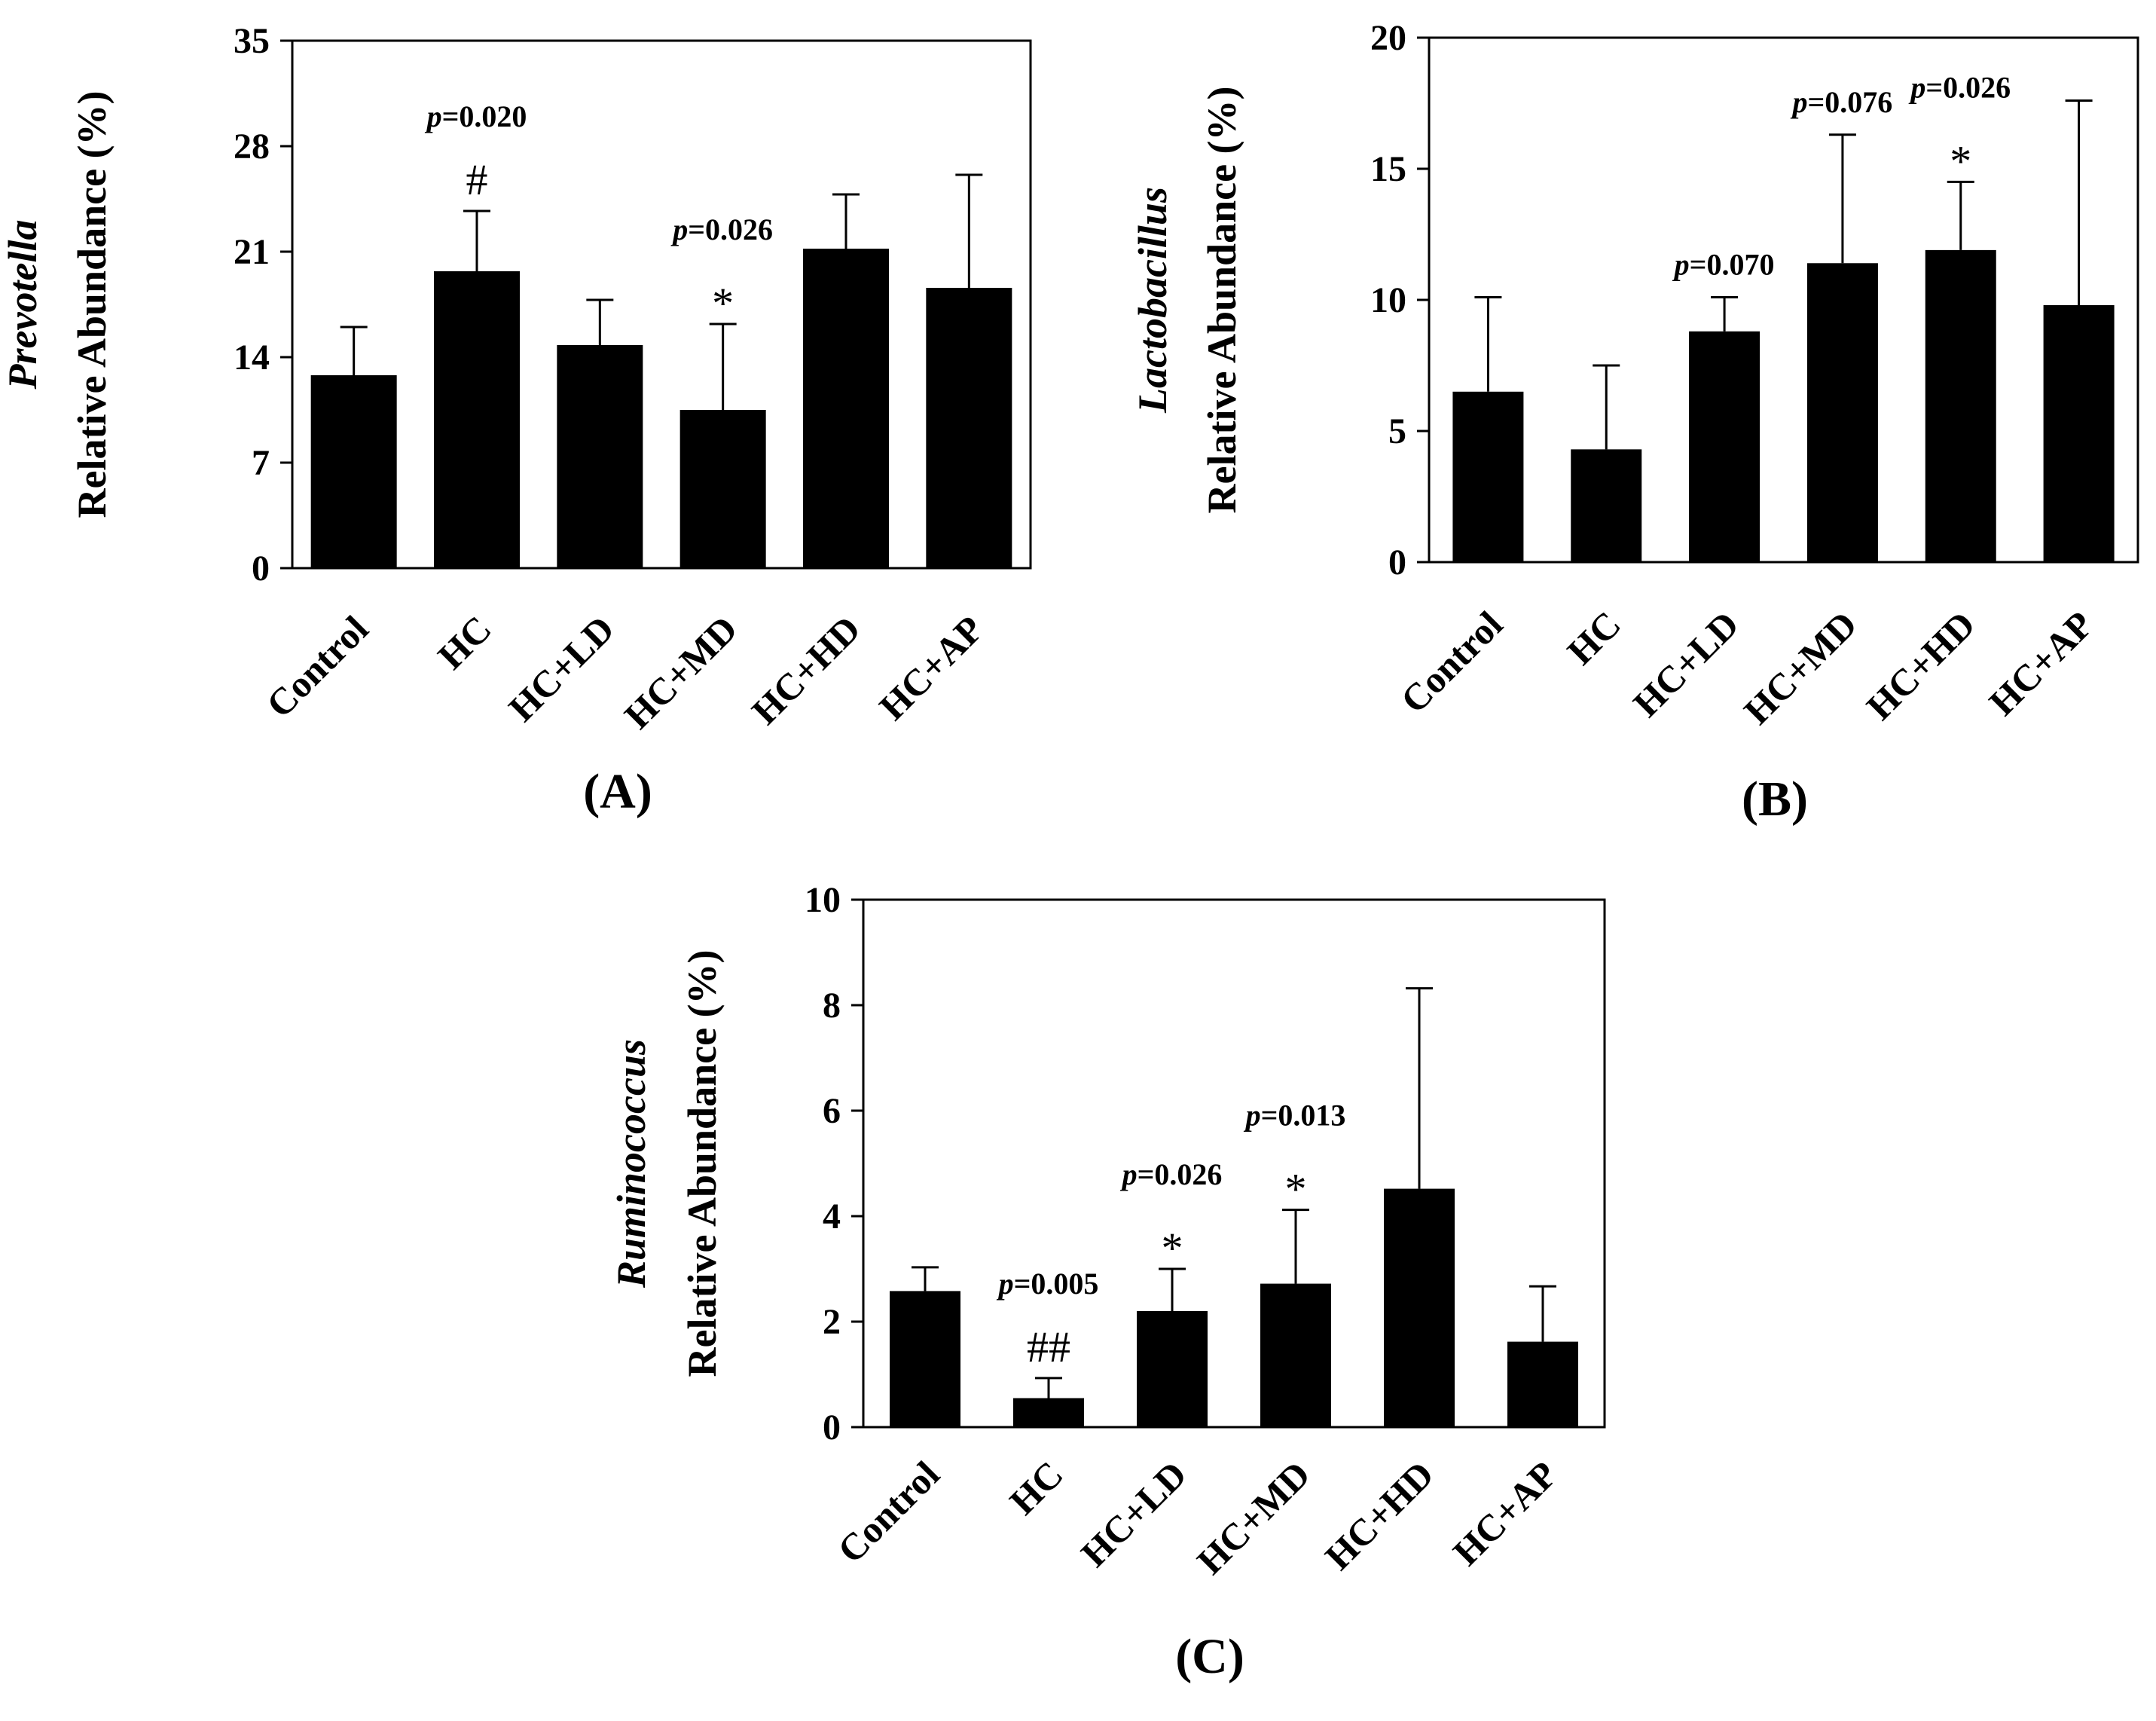 The image size is (2156, 1721). What do you see at coordinates (832, 1111) in the screenshot?
I see `y-tick-label: 6` at bounding box center [832, 1111].